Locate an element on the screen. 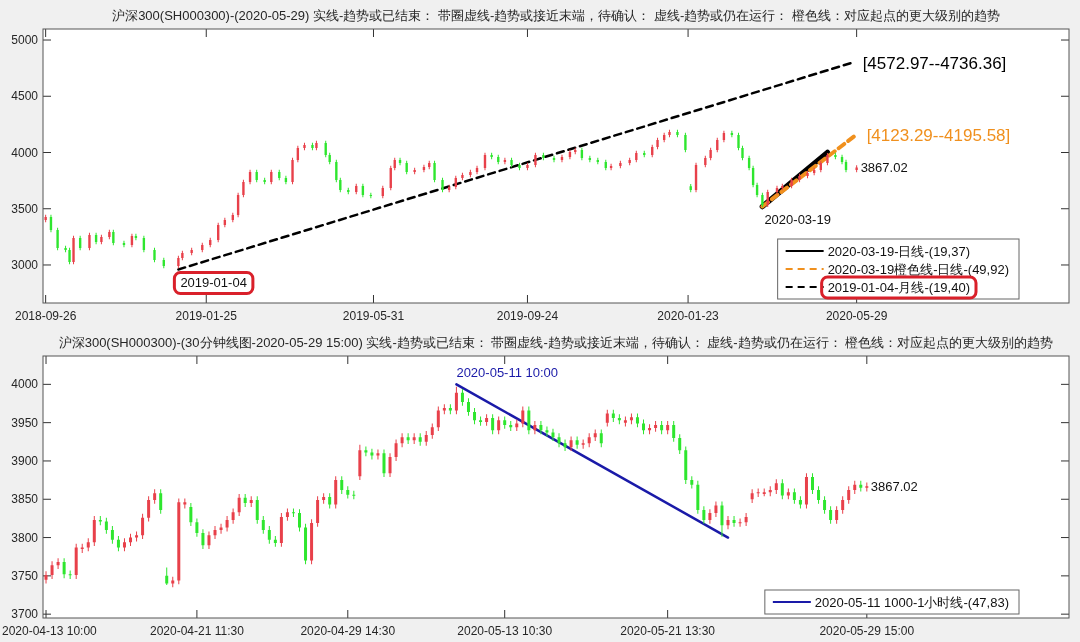  y-tick-label: 4500 is located at coordinates (25, 96).